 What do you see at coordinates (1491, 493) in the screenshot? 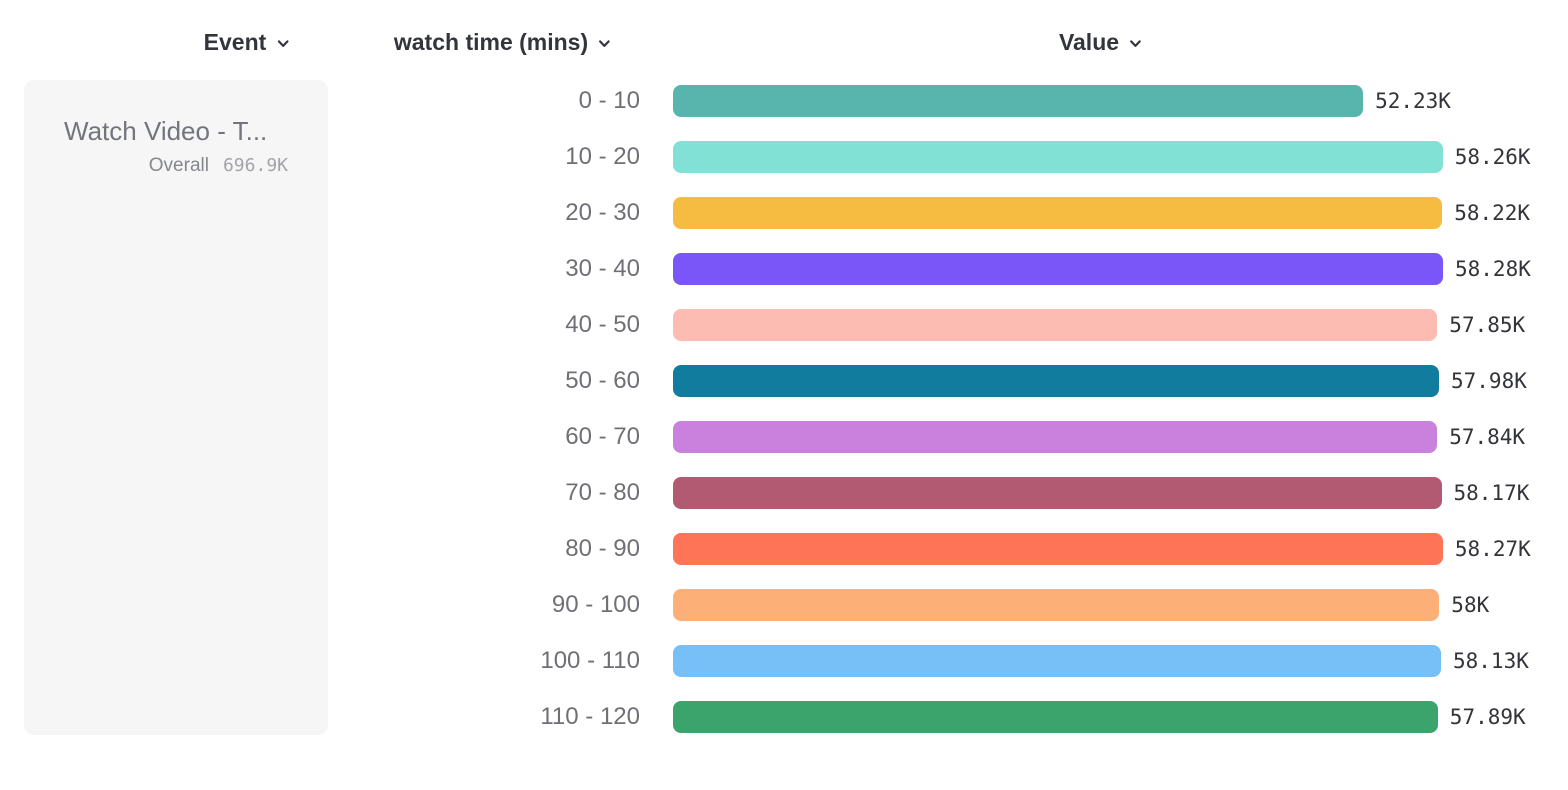
I see `bar-value-label: 58.17K` at bounding box center [1491, 493].